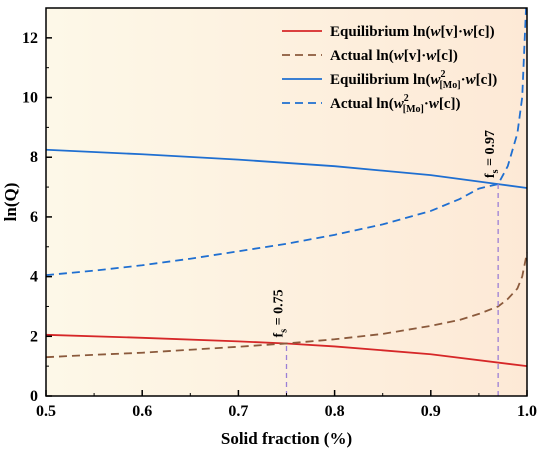 This screenshot has height=453, width=550. What do you see at coordinates (34, 336) in the screenshot?
I see `y-tick-label: 2` at bounding box center [34, 336].